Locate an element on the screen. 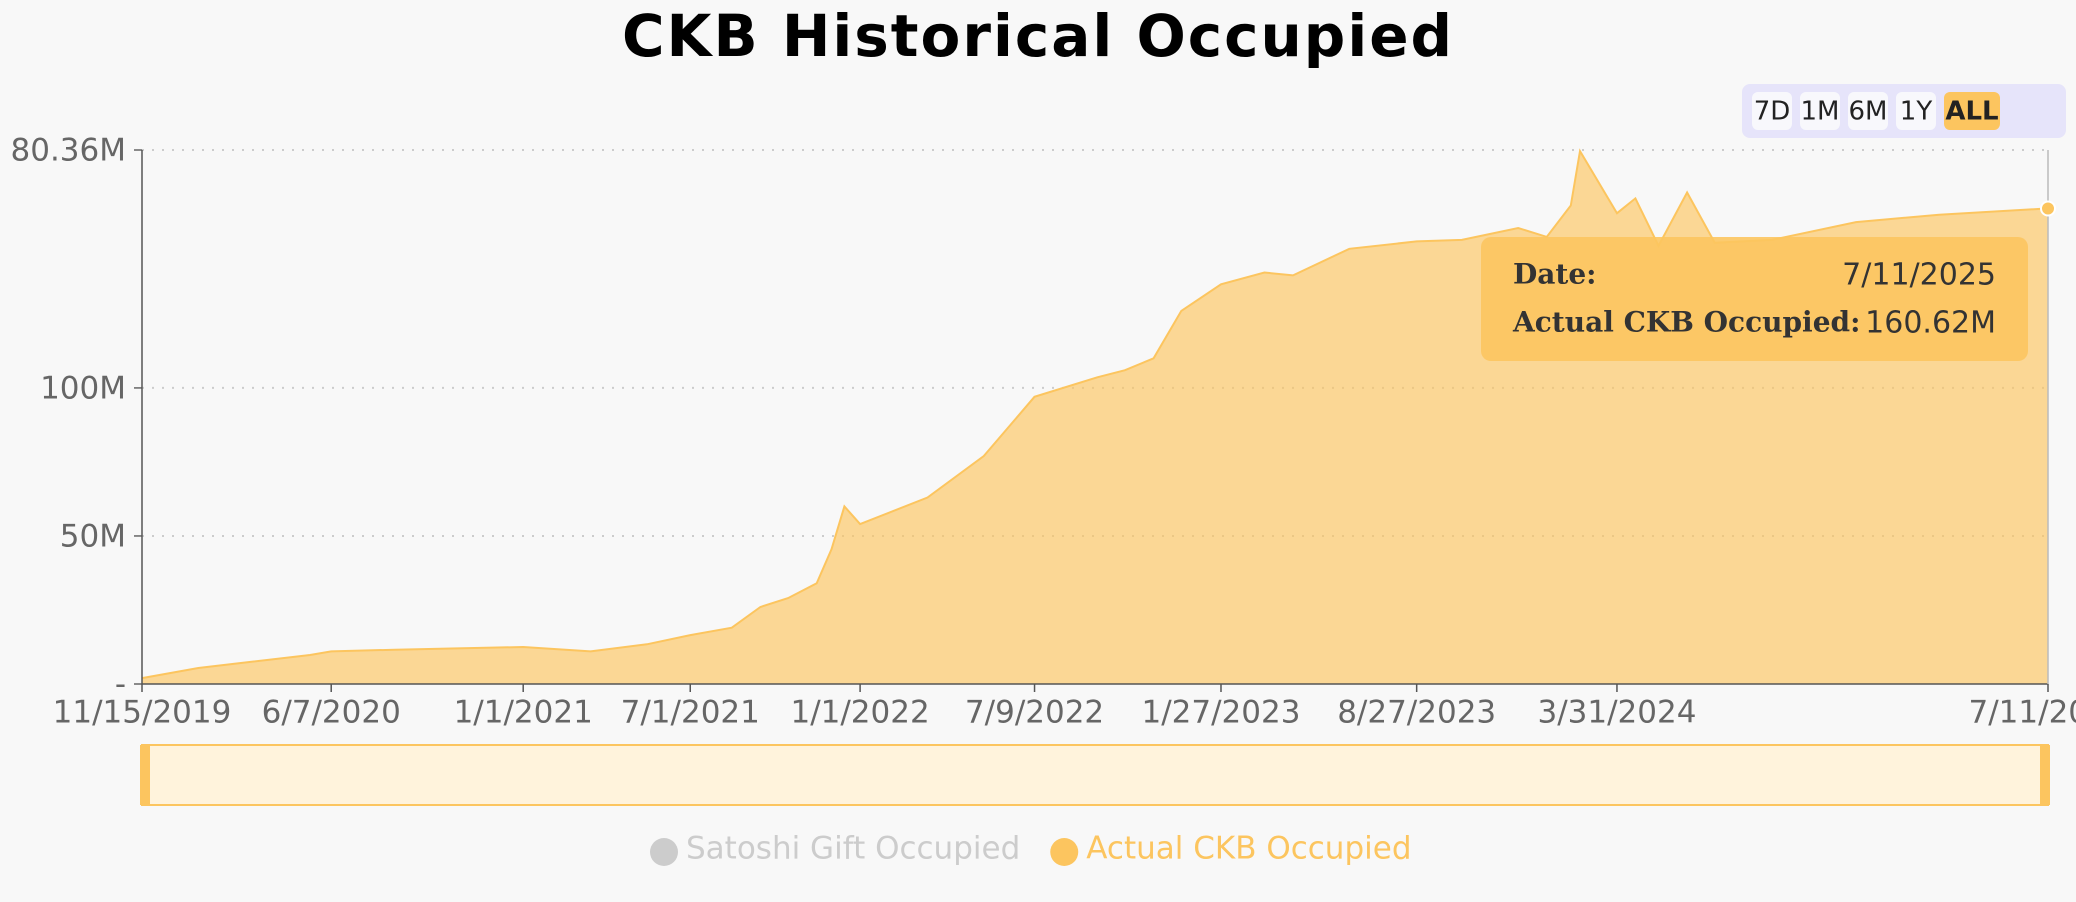 Image resolution: width=2076 pixels, height=902 pixels. tooltip is located at coordinates (1754, 299).